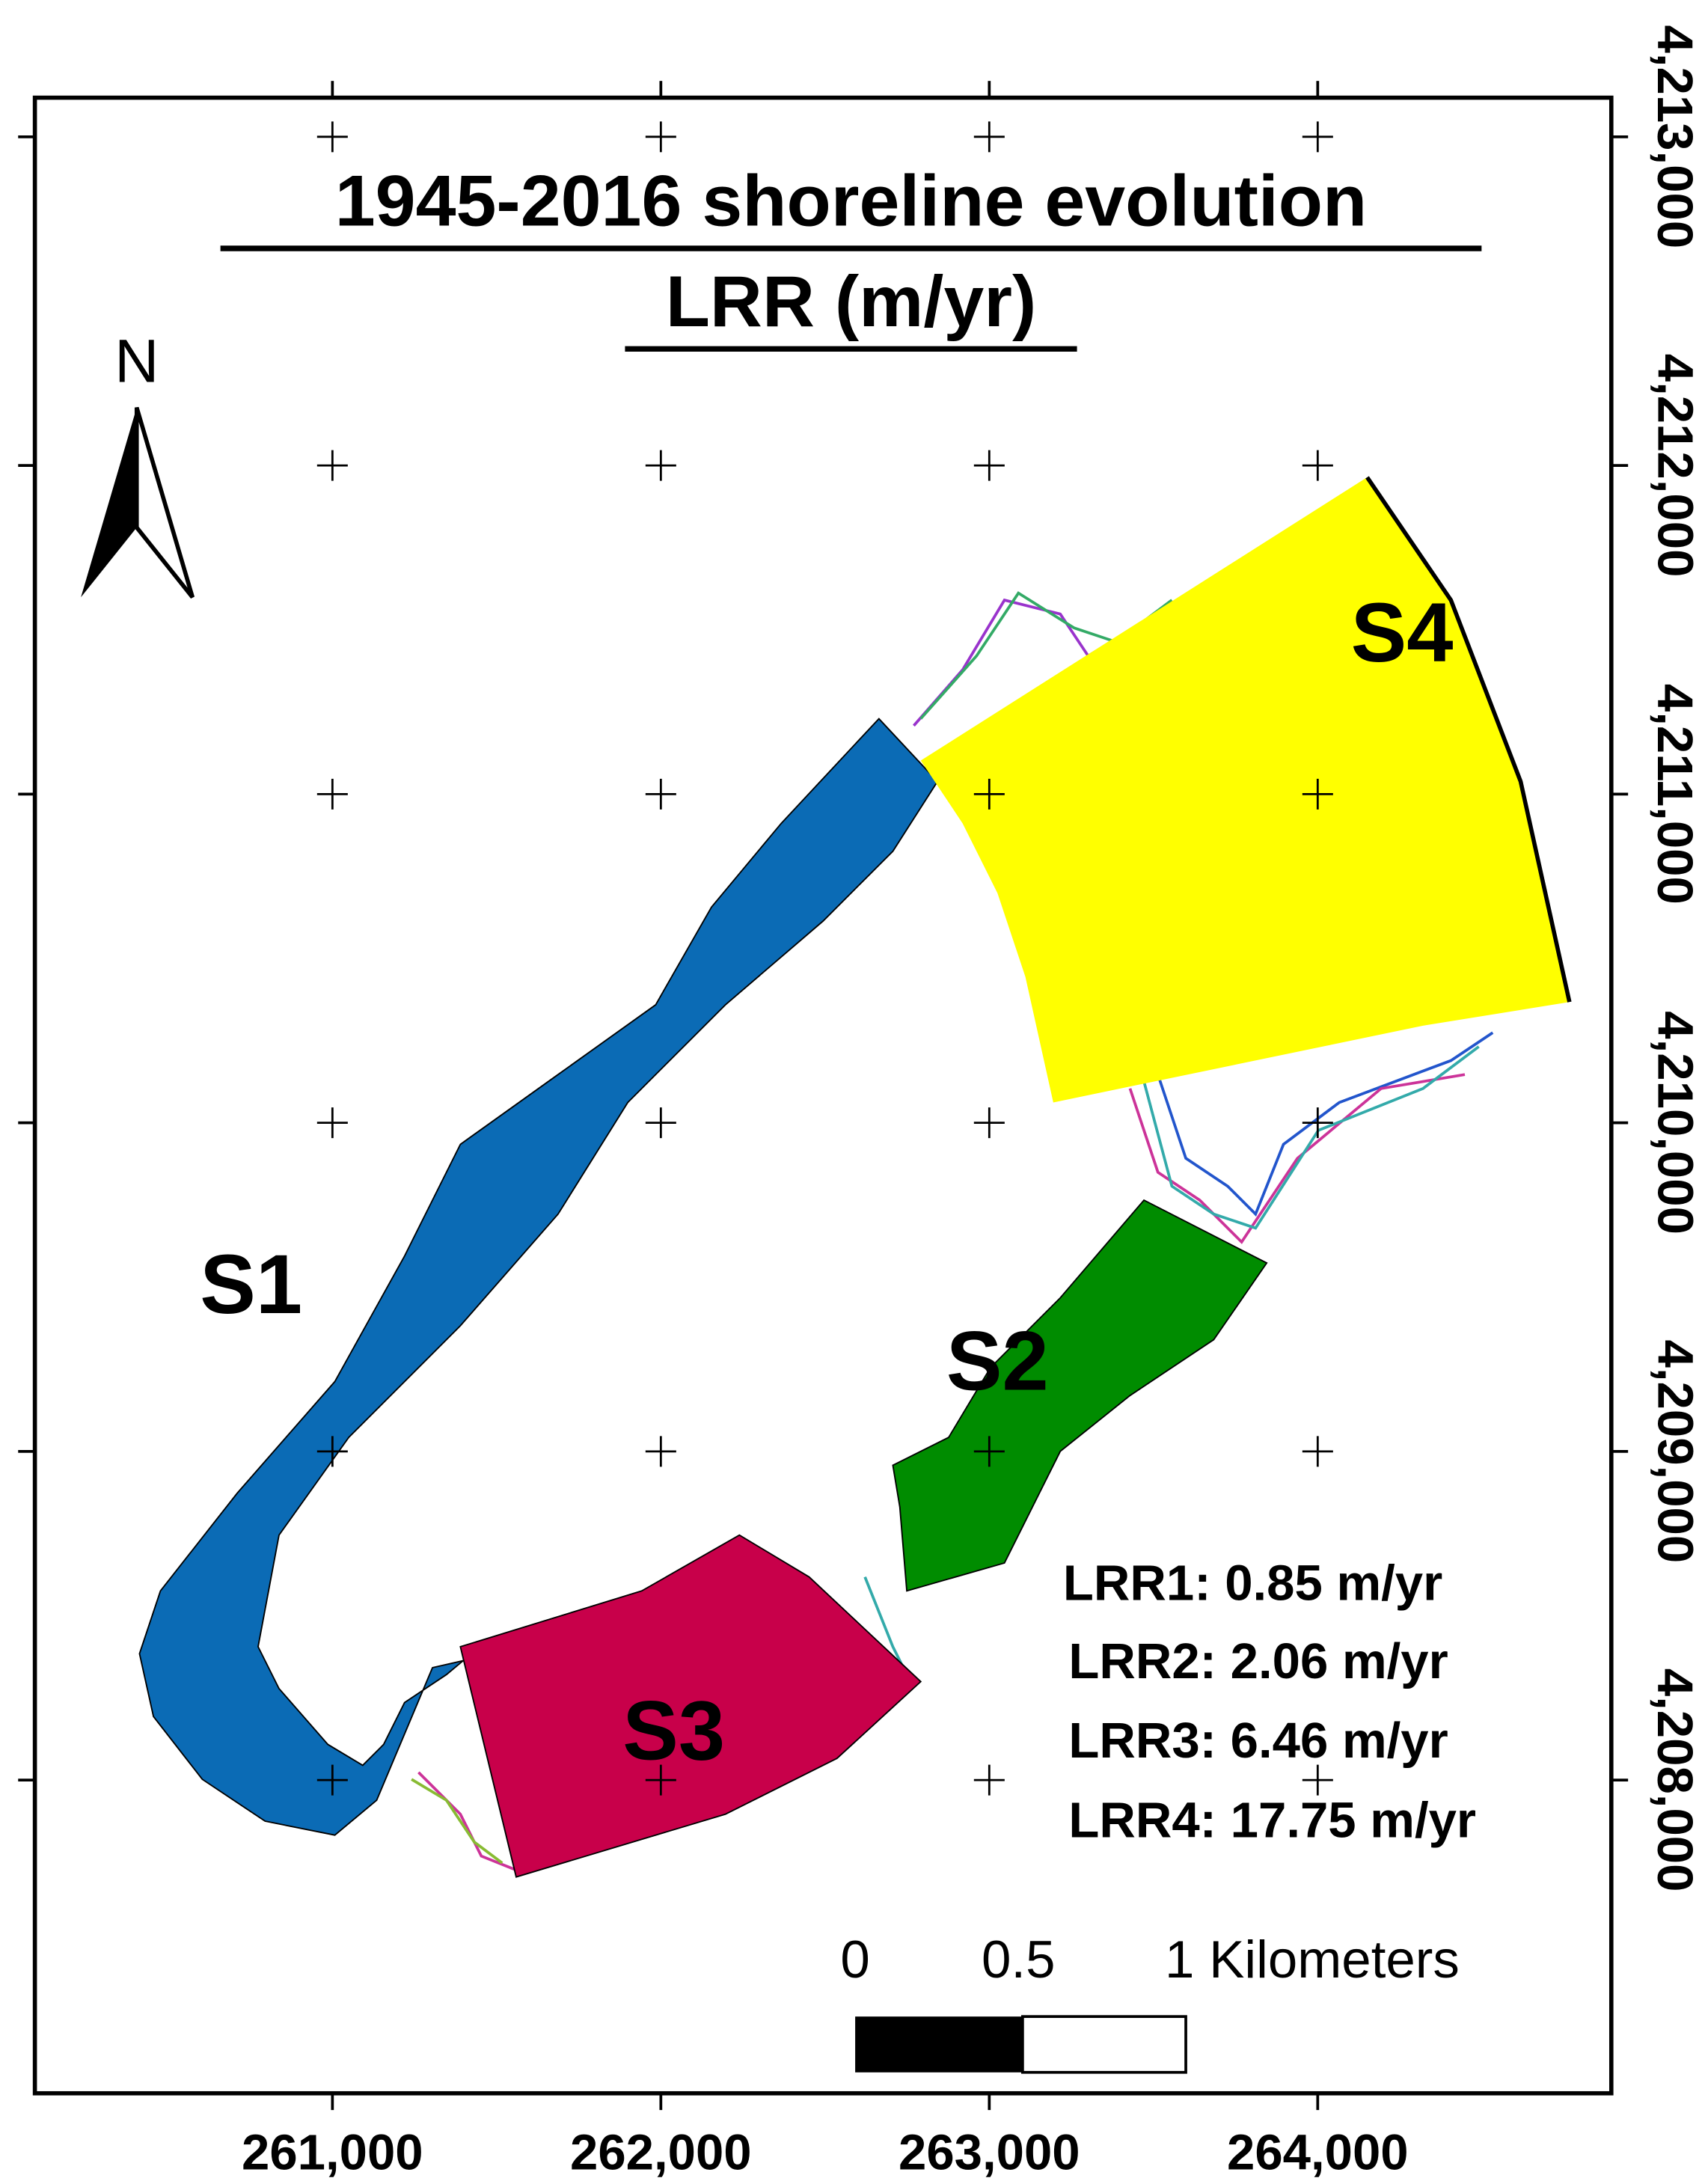 The height and width of the screenshot is (2184, 1702). I want to click on coastline, so click(1468, 739).